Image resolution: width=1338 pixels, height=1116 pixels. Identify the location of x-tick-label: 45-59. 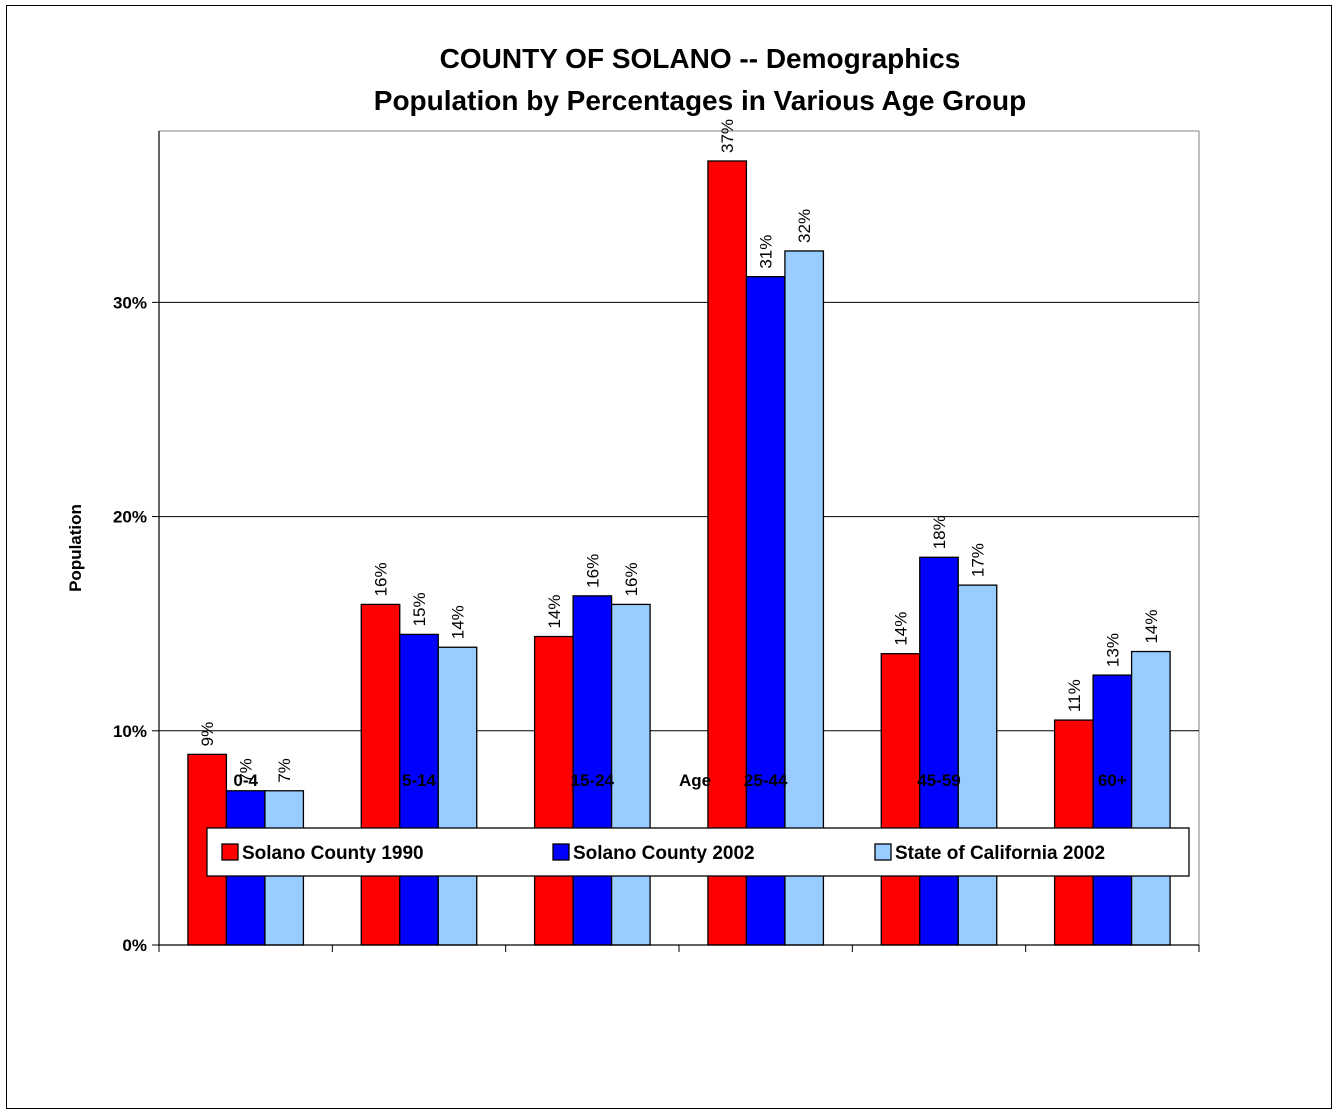
(938, 780).